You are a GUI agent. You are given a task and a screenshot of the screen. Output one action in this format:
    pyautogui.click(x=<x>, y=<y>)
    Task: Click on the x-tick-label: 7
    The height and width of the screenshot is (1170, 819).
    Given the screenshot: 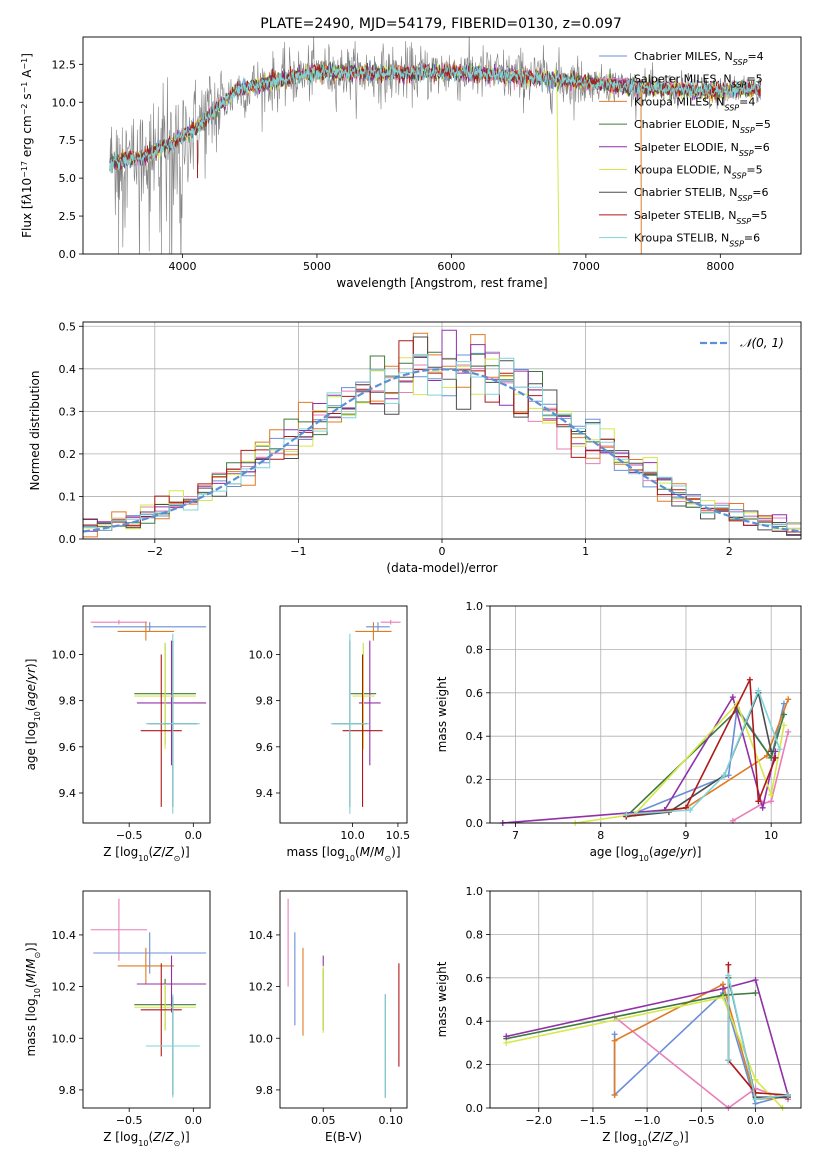 What is the action you would take?
    pyautogui.click(x=515, y=835)
    